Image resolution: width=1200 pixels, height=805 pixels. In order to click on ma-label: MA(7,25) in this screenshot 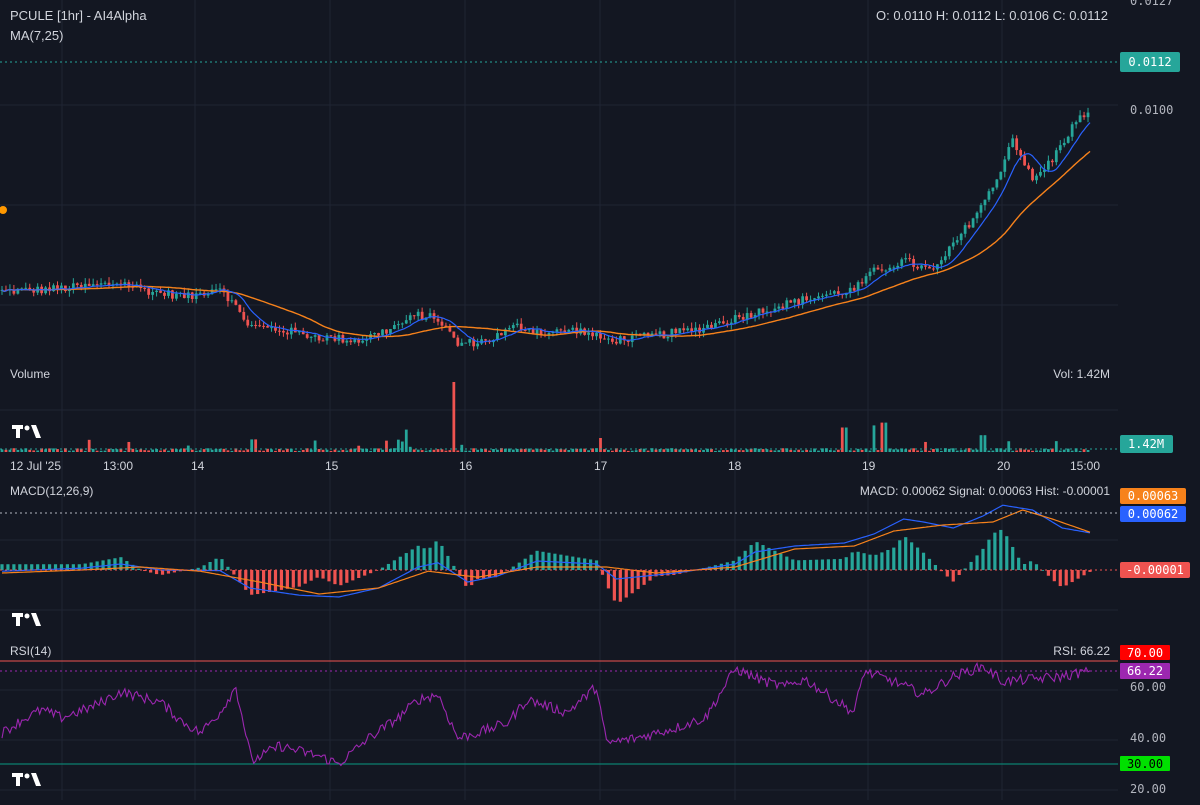, I will do `click(36, 35)`.